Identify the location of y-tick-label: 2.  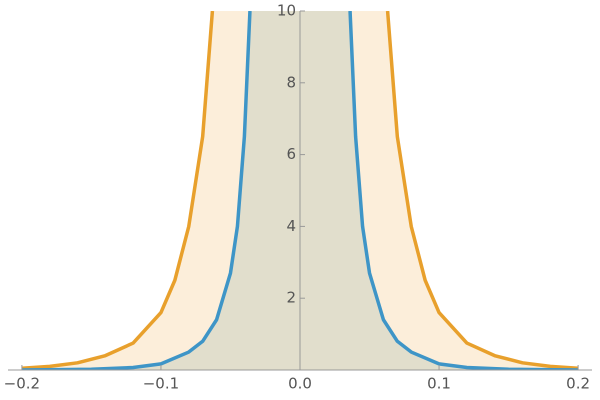
(291, 298).